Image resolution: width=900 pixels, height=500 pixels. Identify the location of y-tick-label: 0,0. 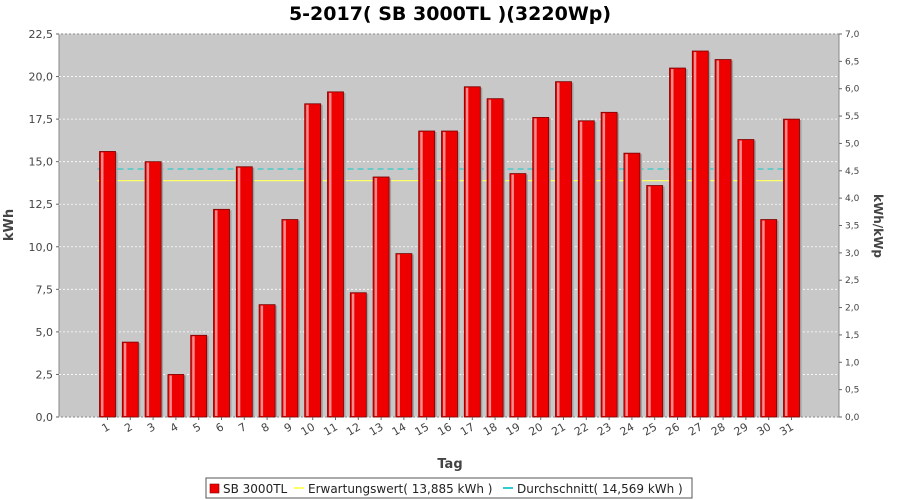
(45, 417).